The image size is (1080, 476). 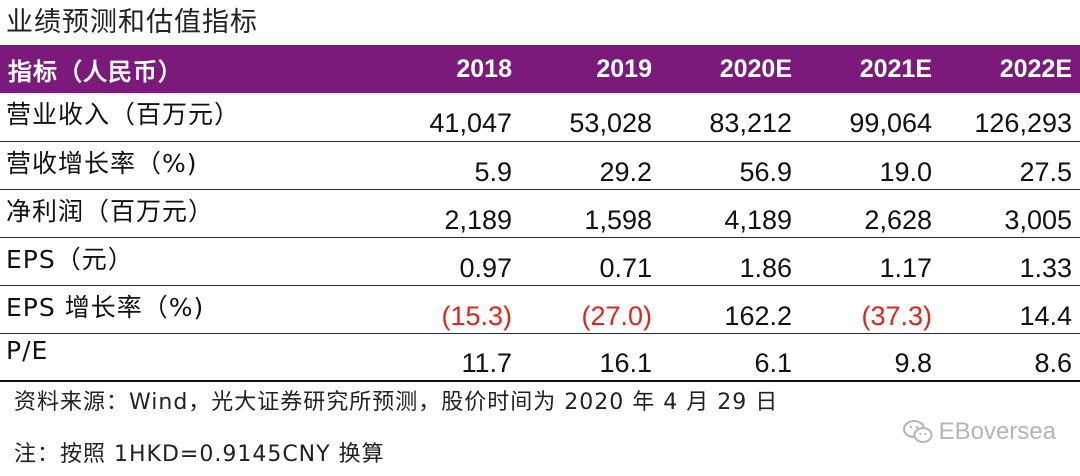 What do you see at coordinates (478, 219) in the screenshot?
I see `table-cell: 2,189` at bounding box center [478, 219].